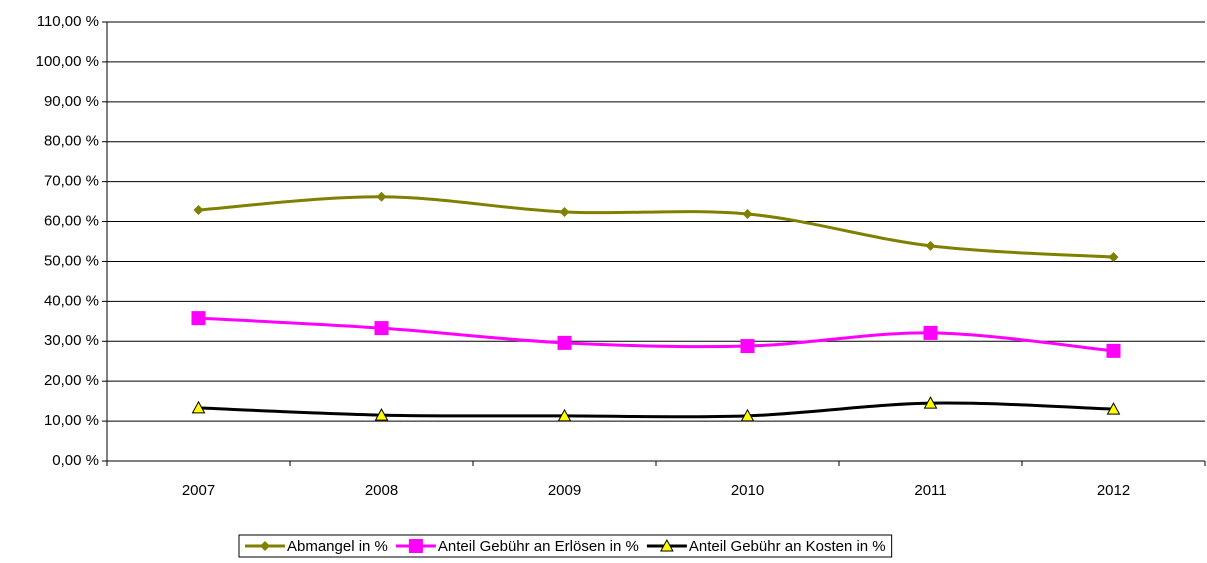 This screenshot has width=1207, height=563. I want to click on x-tick-label: 2009, so click(564, 490).